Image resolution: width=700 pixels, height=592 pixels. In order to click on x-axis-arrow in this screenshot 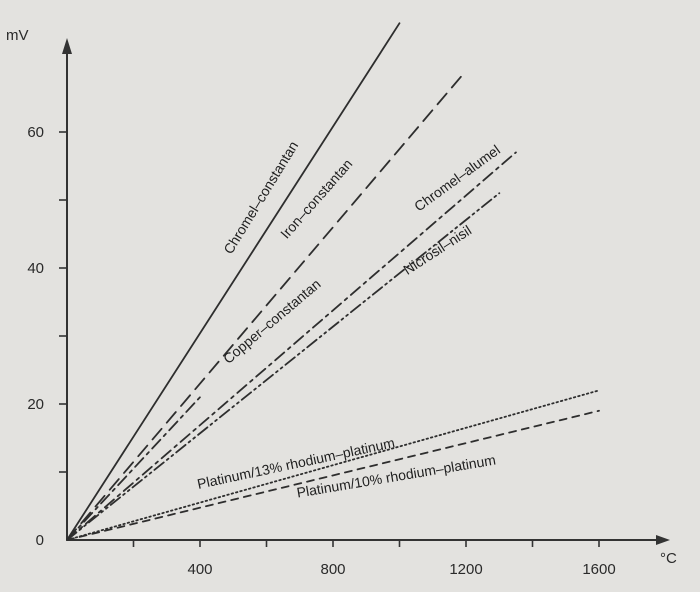, I will do `click(663, 540)`.